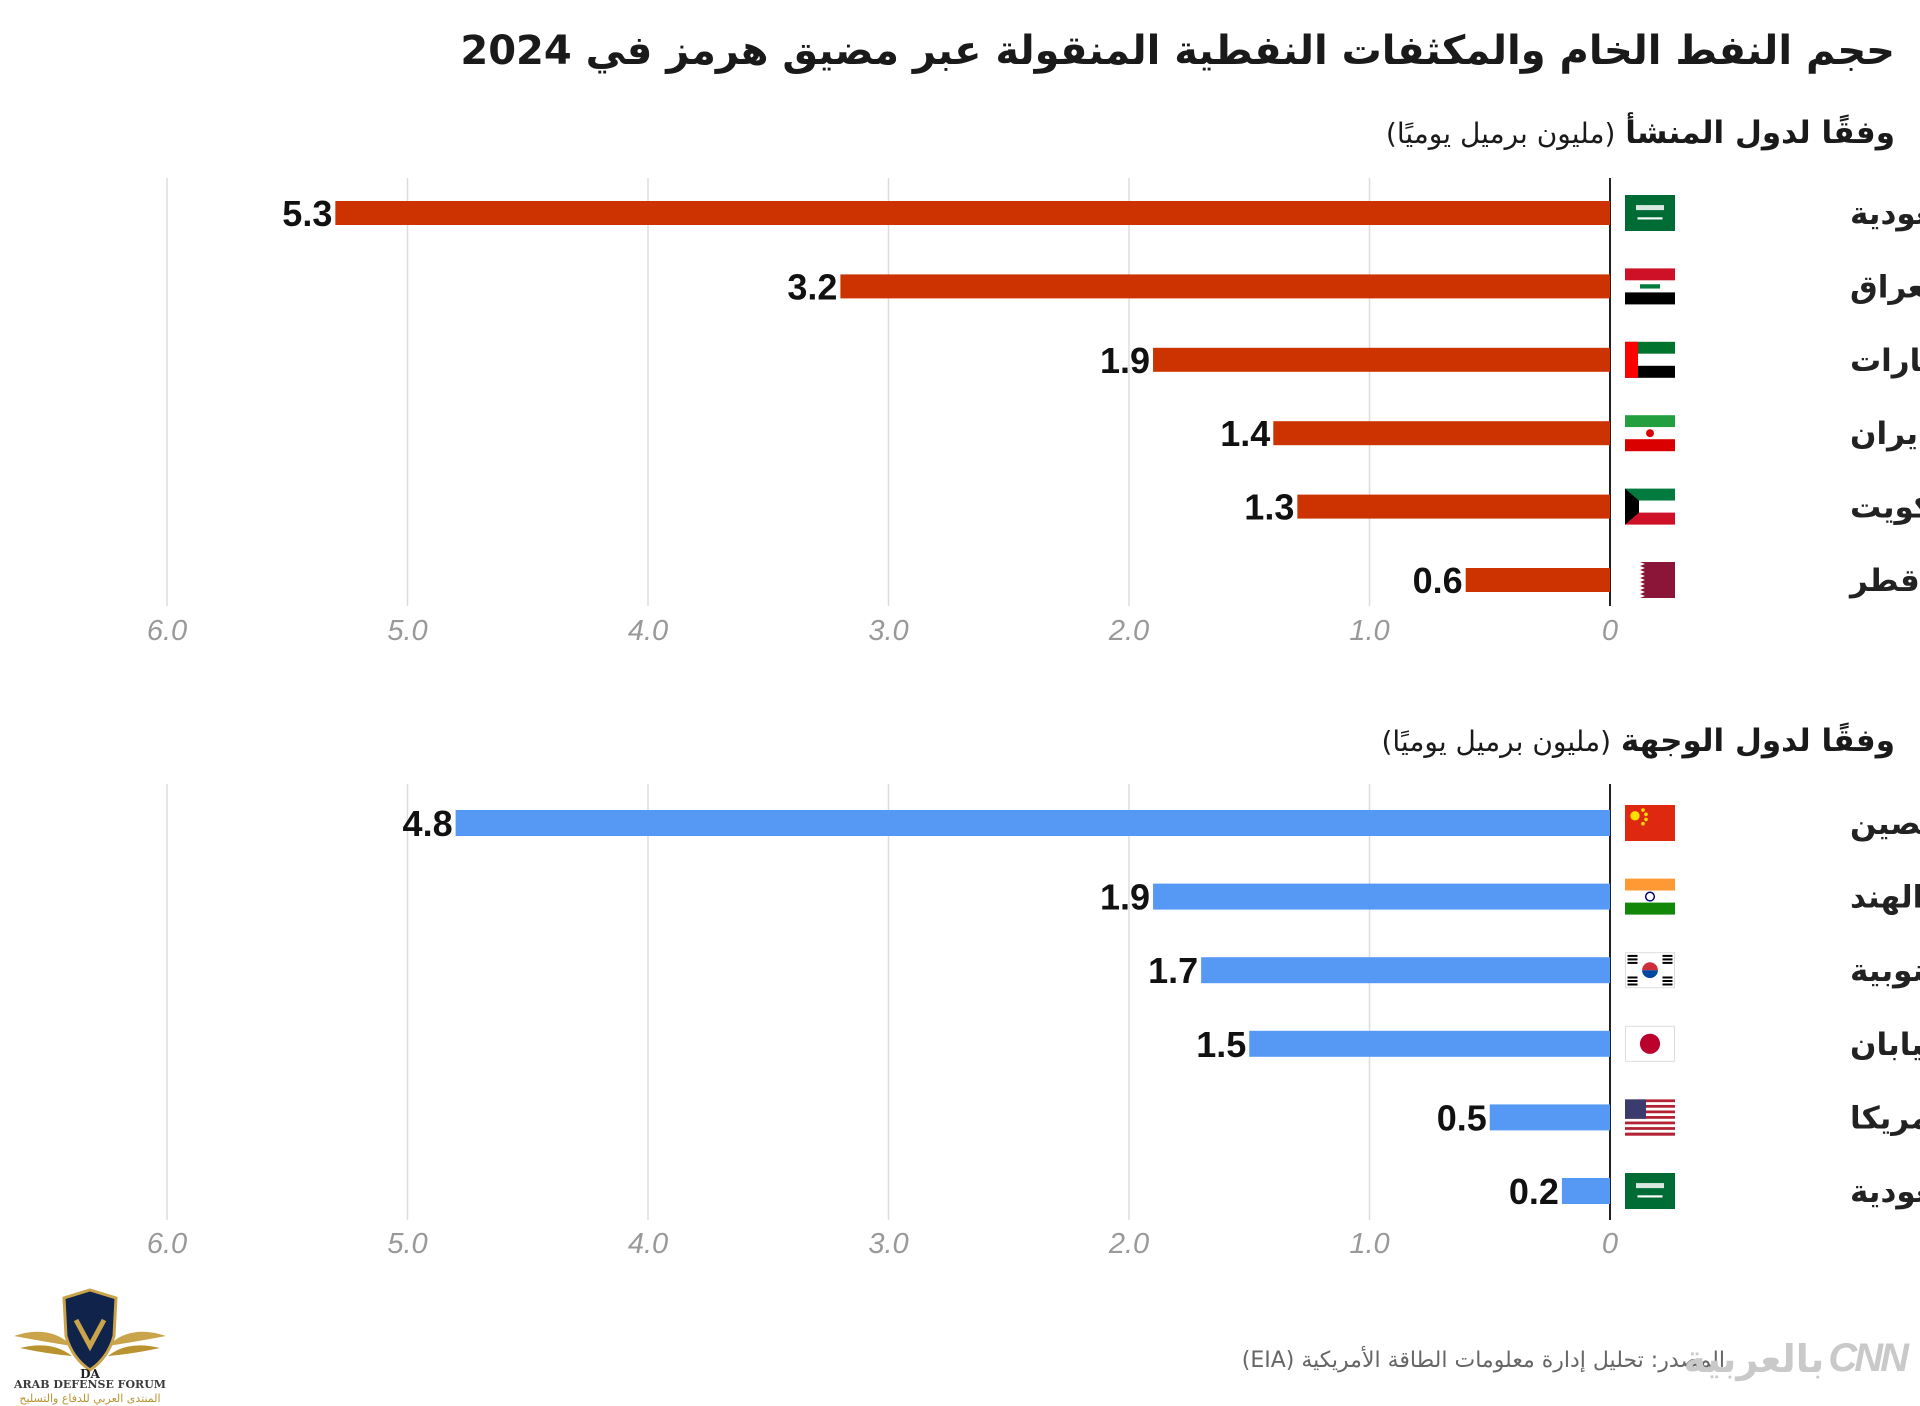 The height and width of the screenshot is (1406, 1920). What do you see at coordinates (1650, 1117) in the screenshot?
I see `usa-flag-icon` at bounding box center [1650, 1117].